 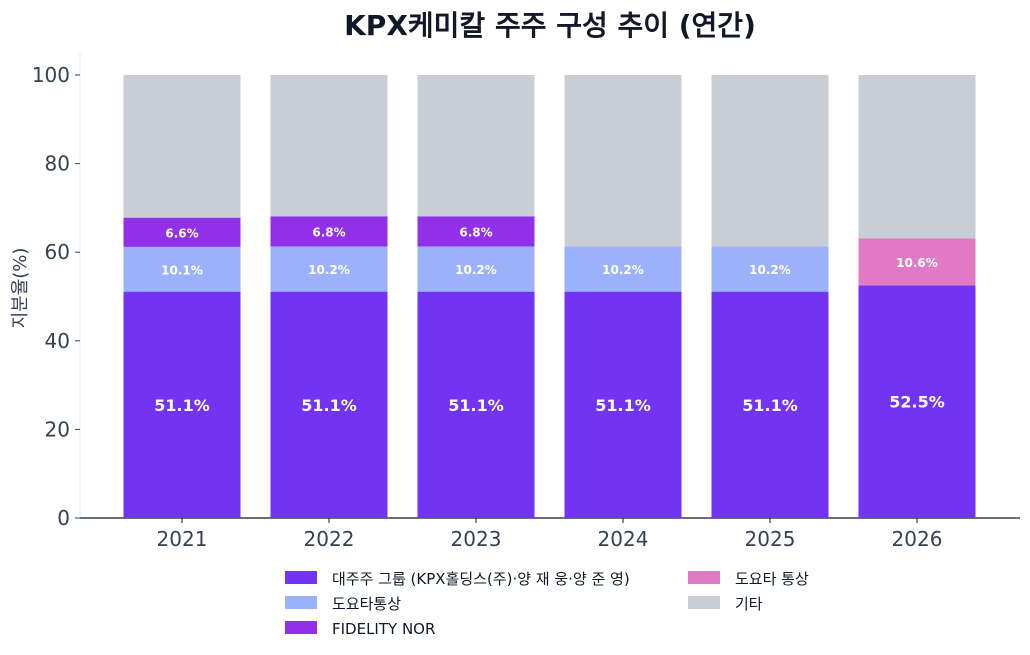 What do you see at coordinates (57, 341) in the screenshot?
I see `y-tick-label: 40` at bounding box center [57, 341].